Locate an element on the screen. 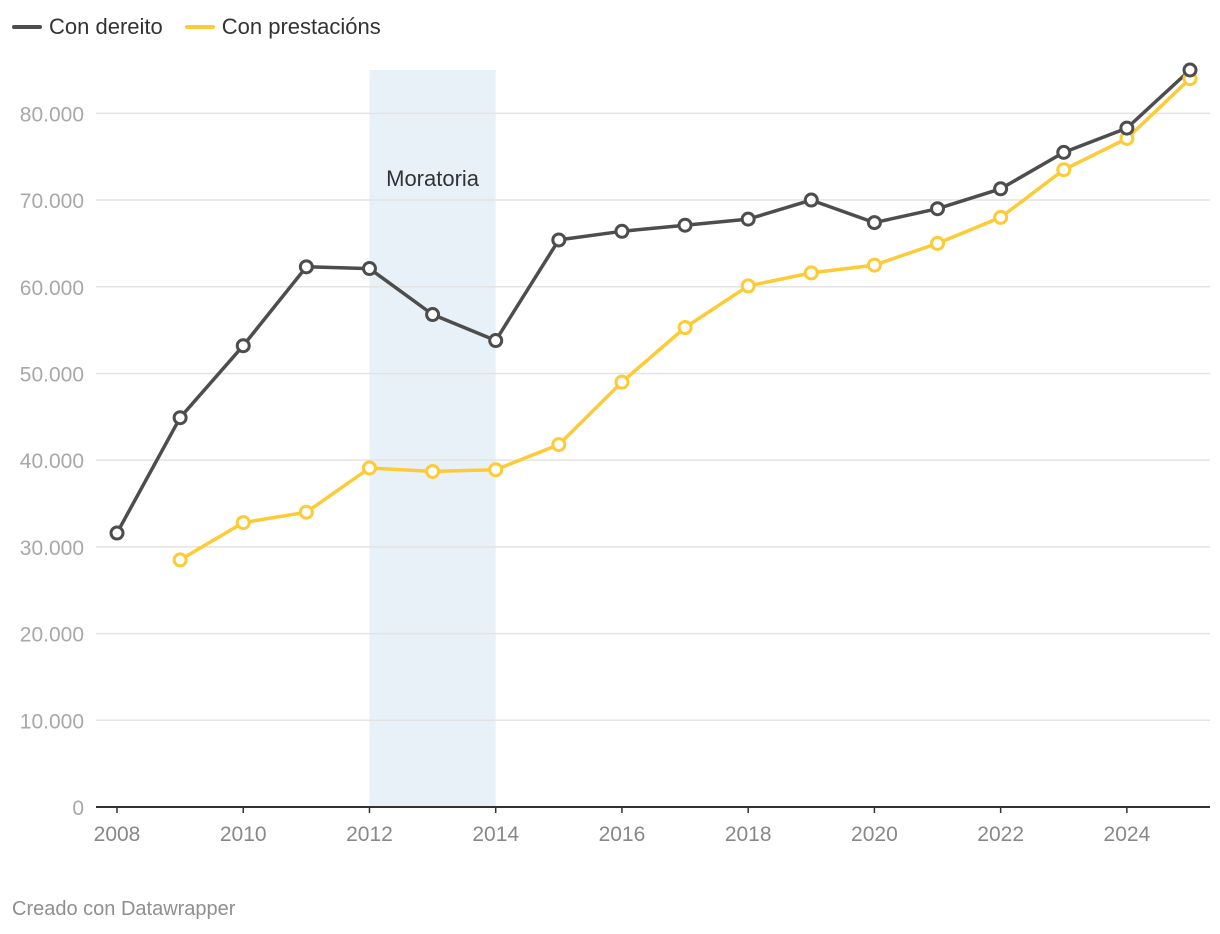  y-tick-label-2: 20.000 is located at coordinates (52, 635).